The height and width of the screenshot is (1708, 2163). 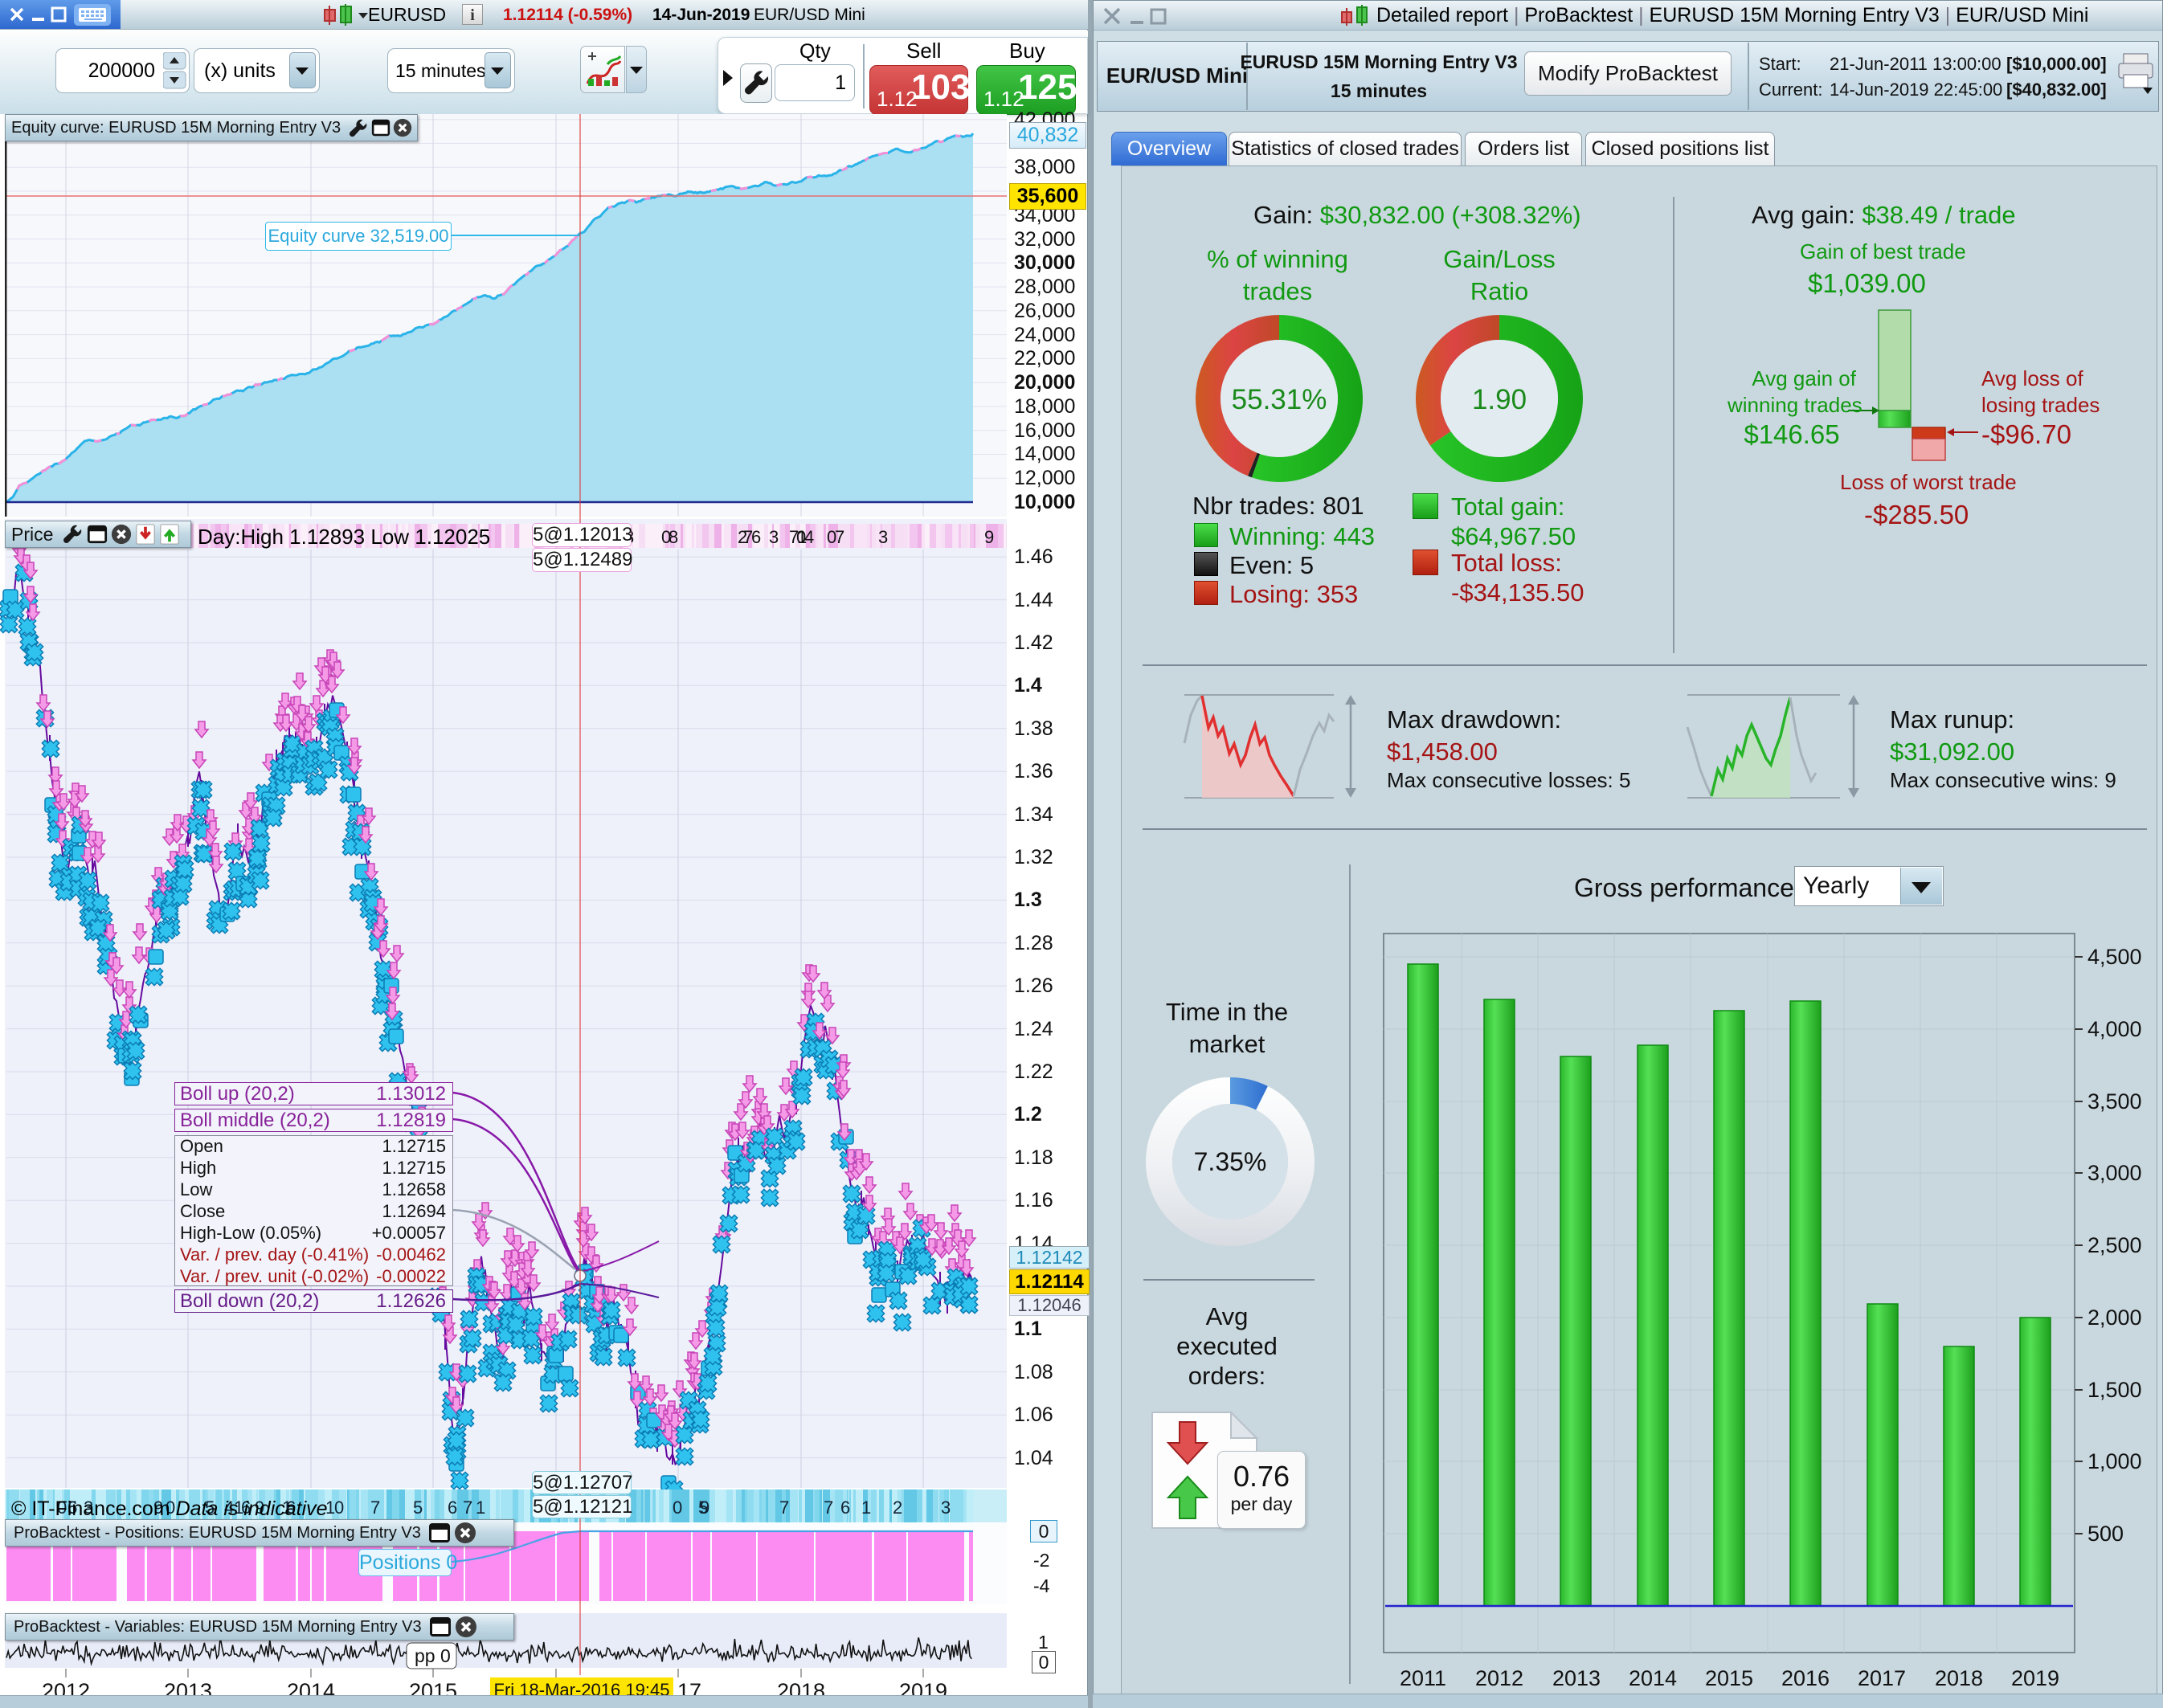 What do you see at coordinates (1882, 1678) in the screenshot?
I see `svg-text: 2017` at bounding box center [1882, 1678].